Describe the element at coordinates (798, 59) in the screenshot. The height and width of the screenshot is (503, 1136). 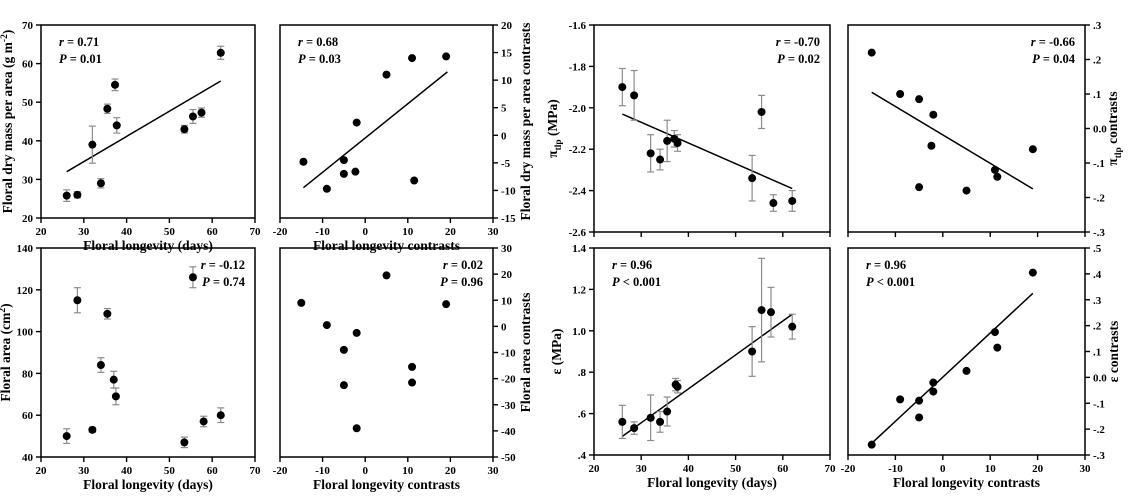
I see `annotation-P: P = 0.02` at that location.